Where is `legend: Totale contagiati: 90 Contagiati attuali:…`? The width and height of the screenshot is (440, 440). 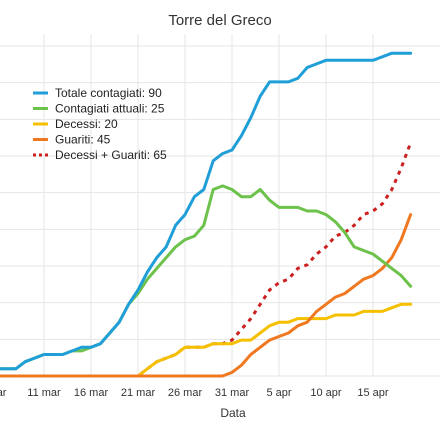 legend: Totale contagiati: 90 Contagiati attuali:… is located at coordinates (100, 124).